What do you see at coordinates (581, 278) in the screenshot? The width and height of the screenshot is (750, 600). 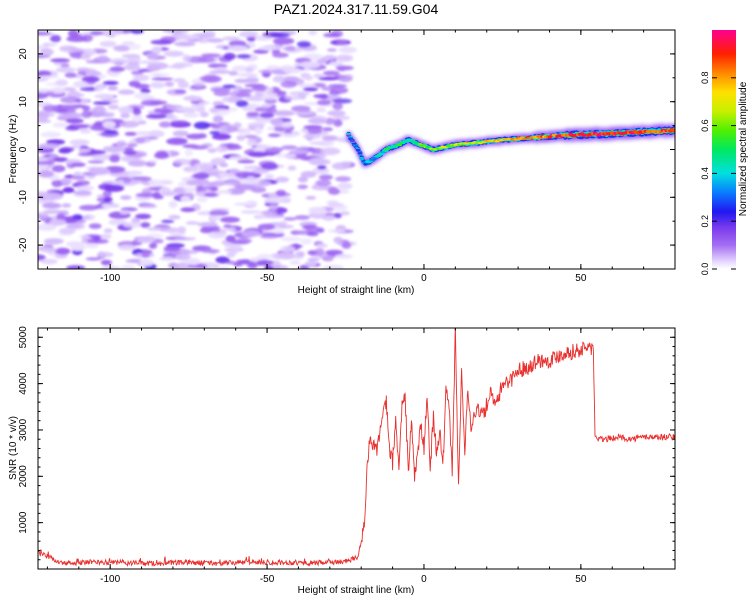 I see `x-tick-label: 50` at bounding box center [581, 278].